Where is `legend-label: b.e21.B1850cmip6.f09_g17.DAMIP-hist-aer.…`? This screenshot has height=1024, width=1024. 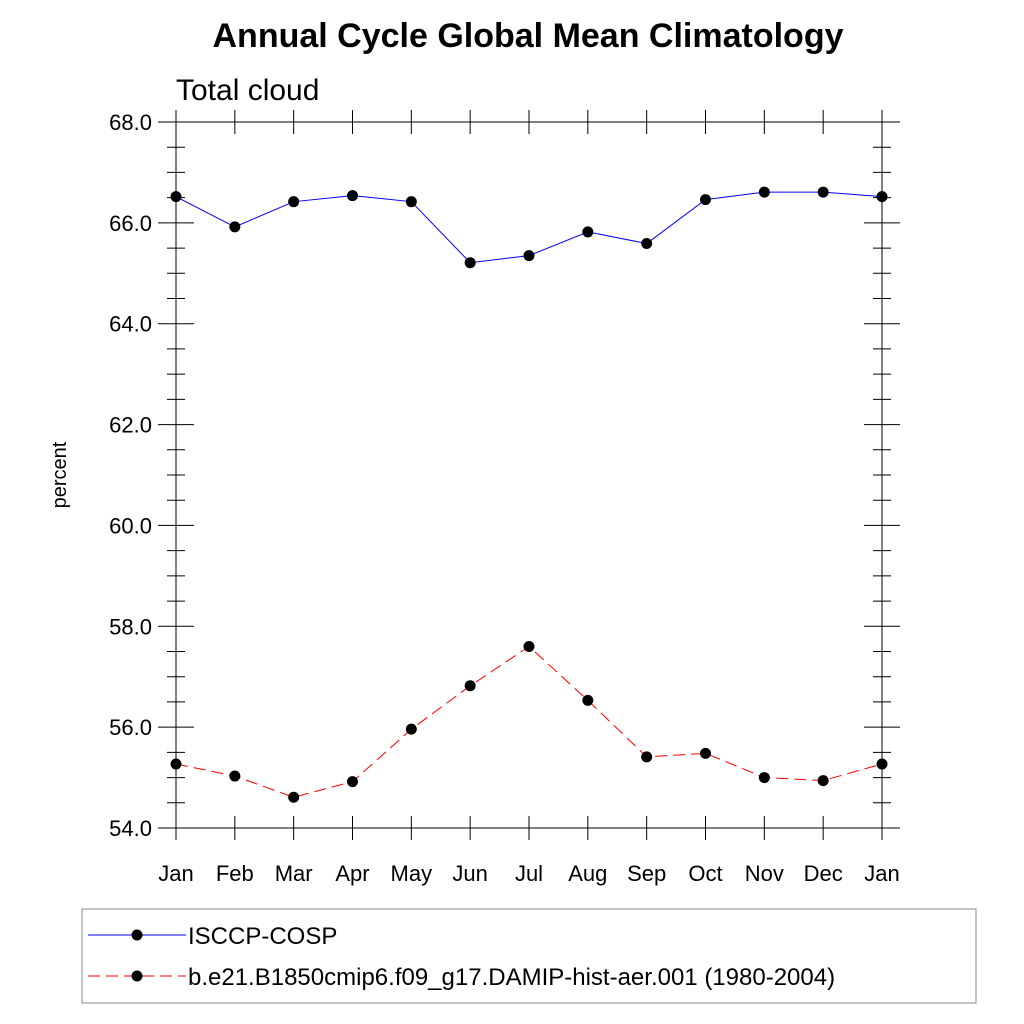
legend-label: b.e21.B1850cmip6.f09_g17.DAMIP-hist-aer.… is located at coordinates (511, 977).